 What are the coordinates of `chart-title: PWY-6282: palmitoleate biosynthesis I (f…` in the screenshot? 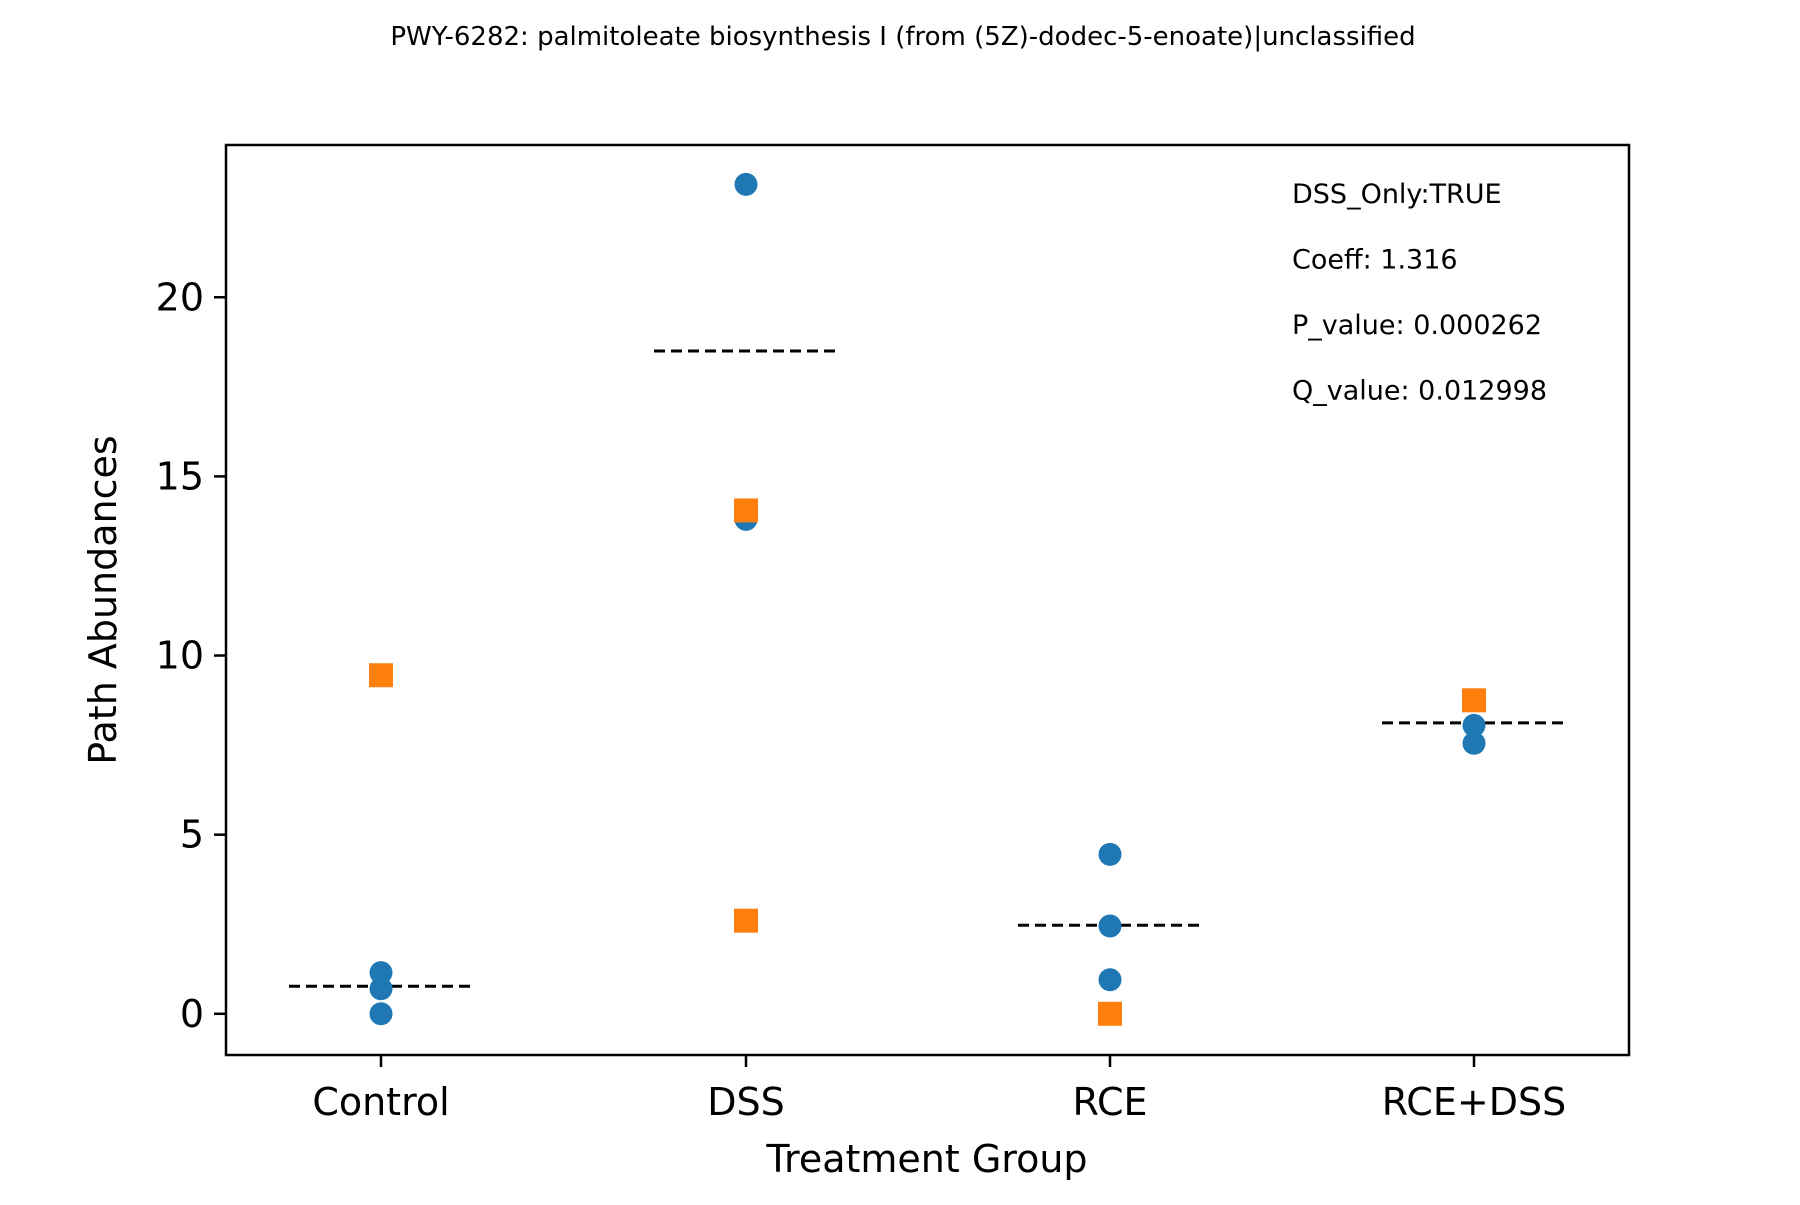 It's located at (902, 37).